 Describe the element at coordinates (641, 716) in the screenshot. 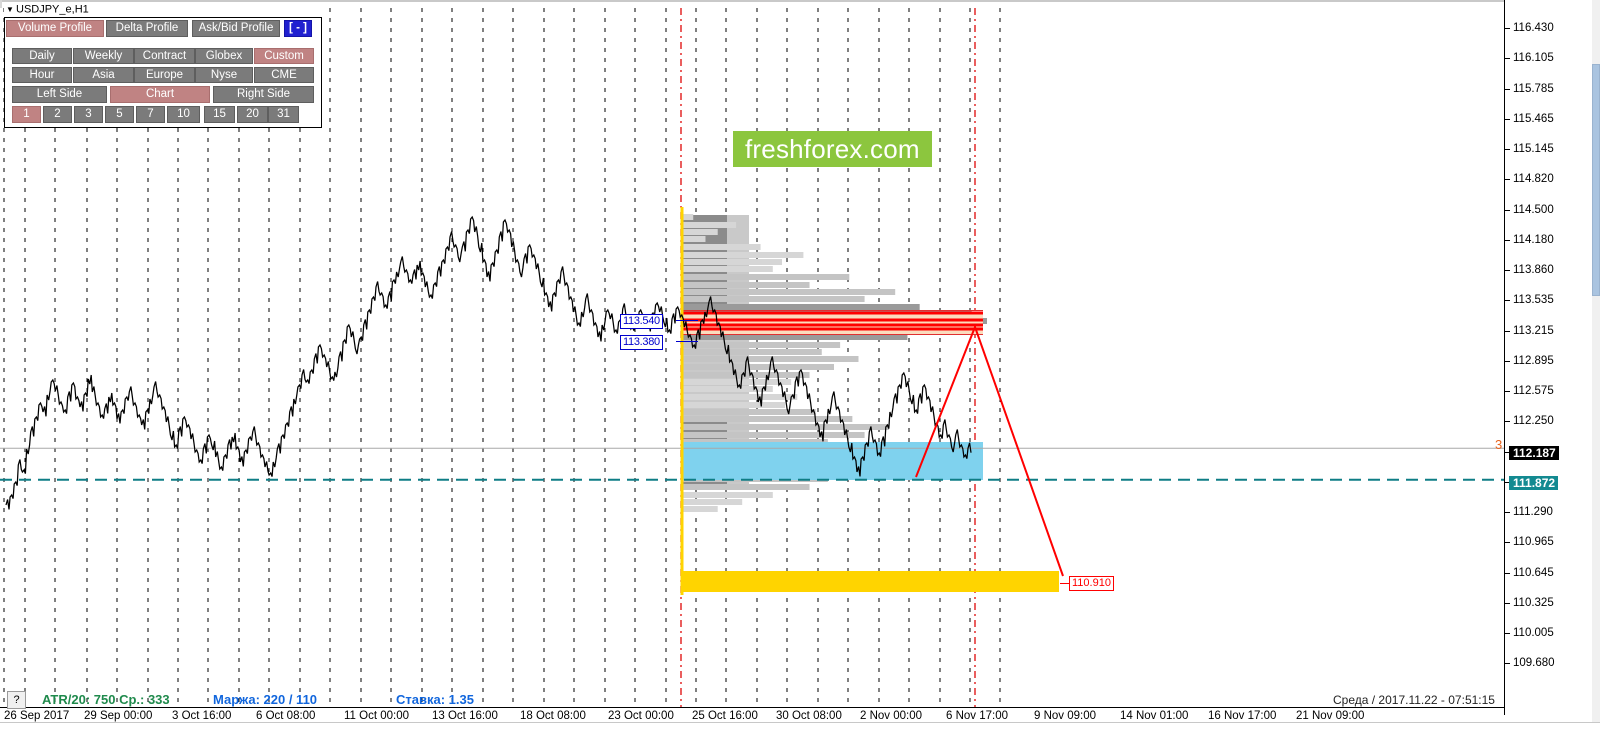

I see `time-tick-label: 23 Oct 00:00` at that location.